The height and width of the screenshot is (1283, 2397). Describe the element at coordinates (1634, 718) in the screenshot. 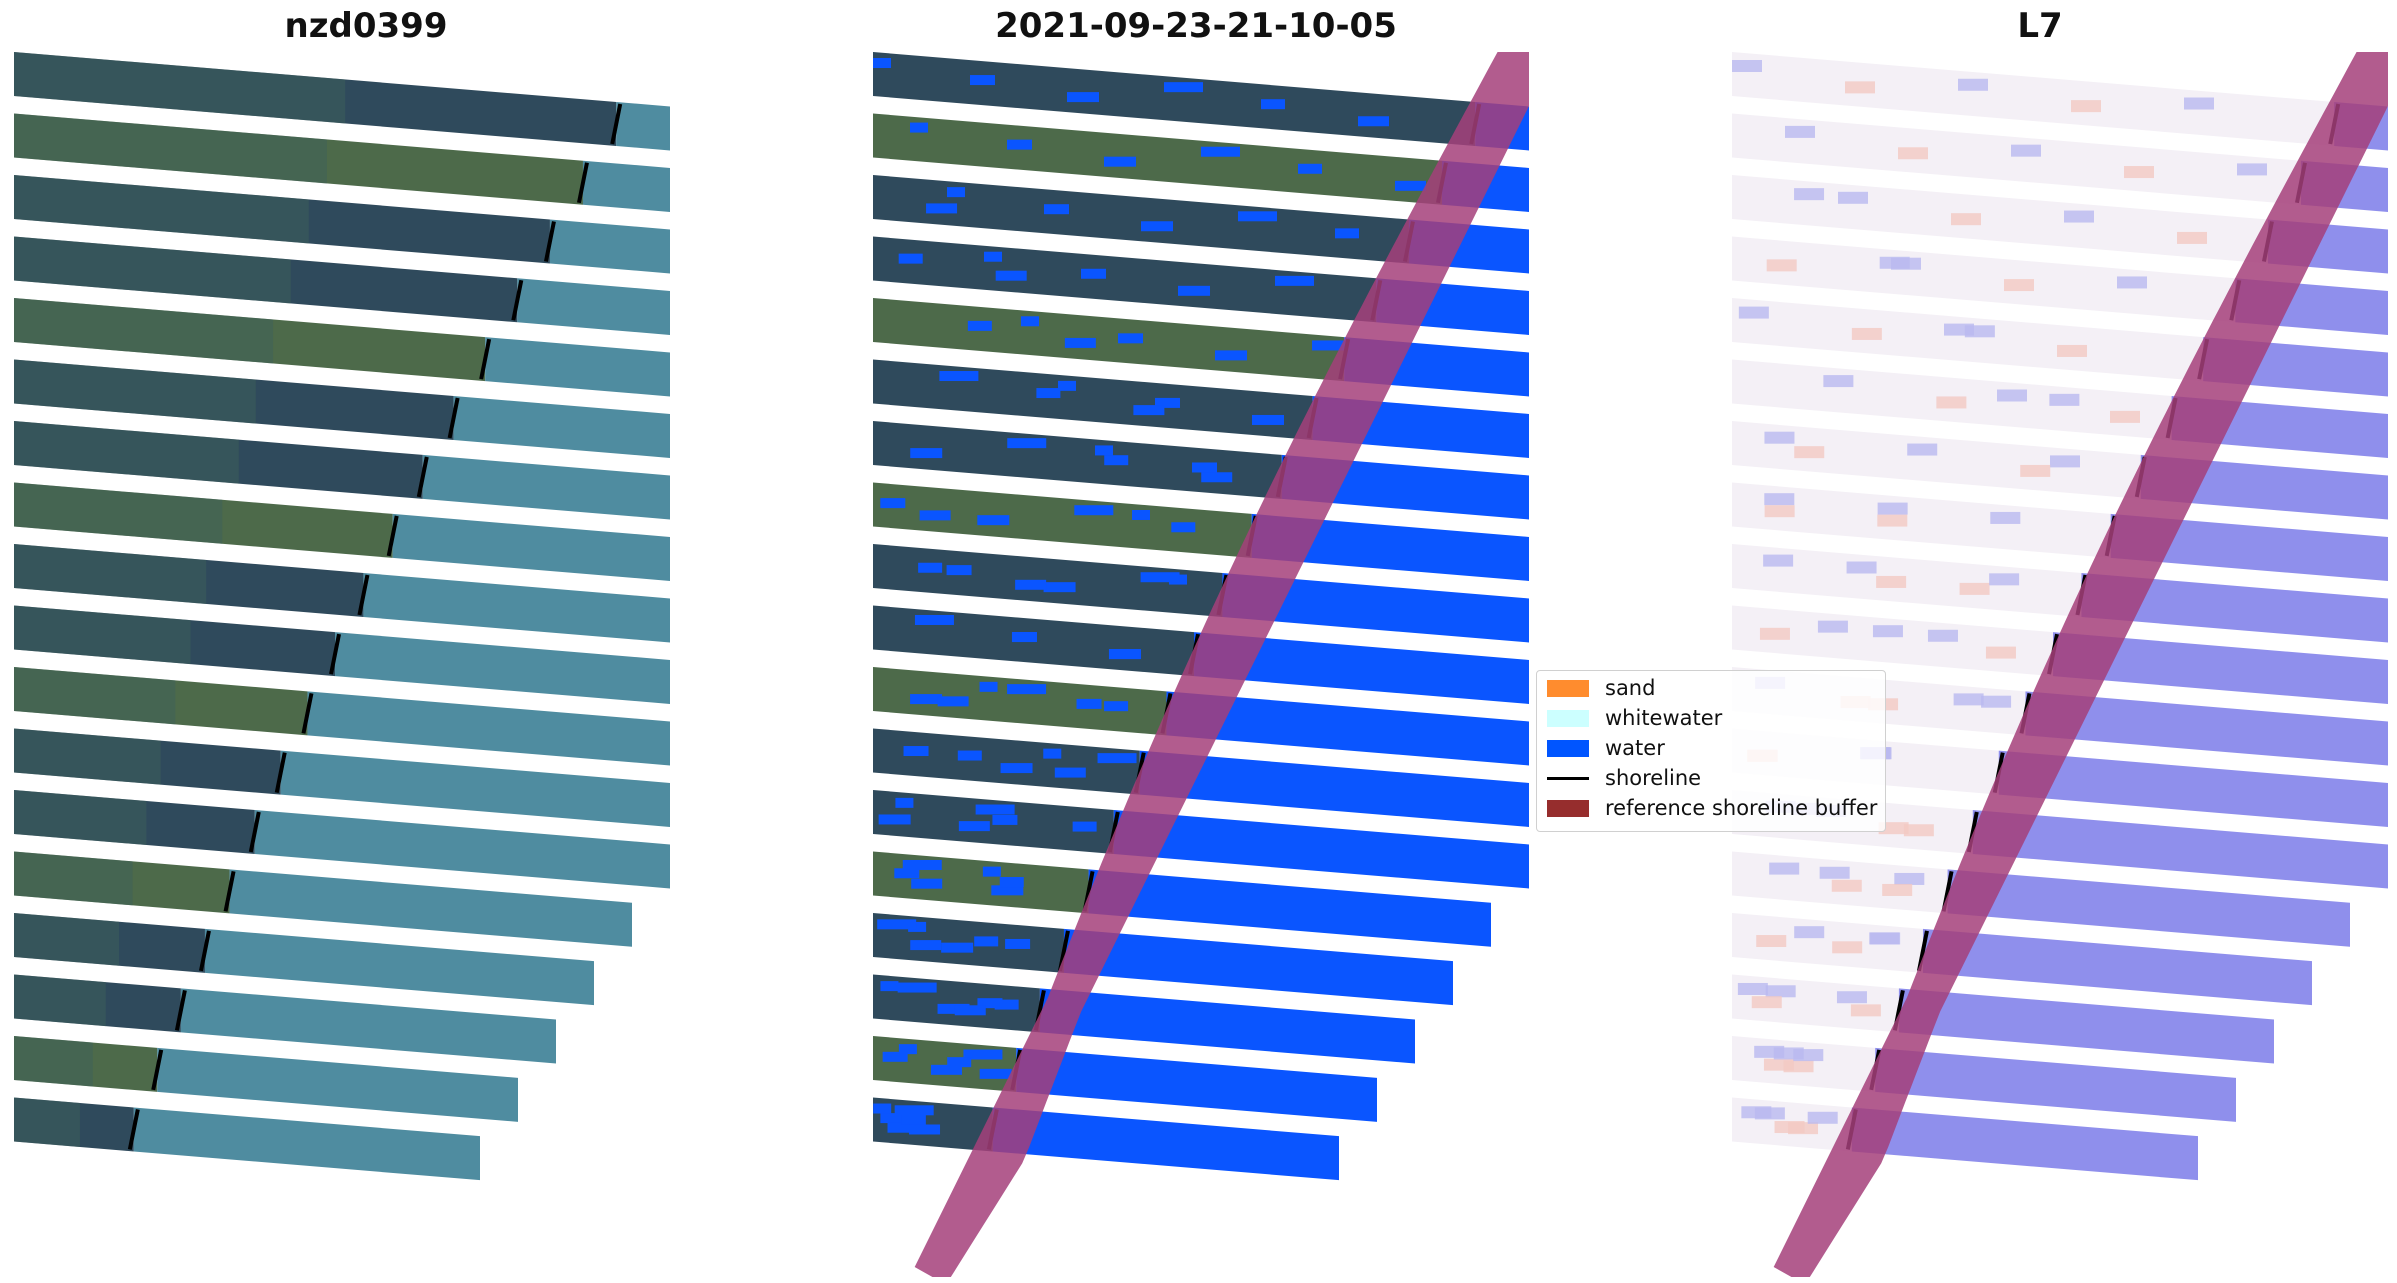

I see `legend-item-whitewater: whitewater` at that location.